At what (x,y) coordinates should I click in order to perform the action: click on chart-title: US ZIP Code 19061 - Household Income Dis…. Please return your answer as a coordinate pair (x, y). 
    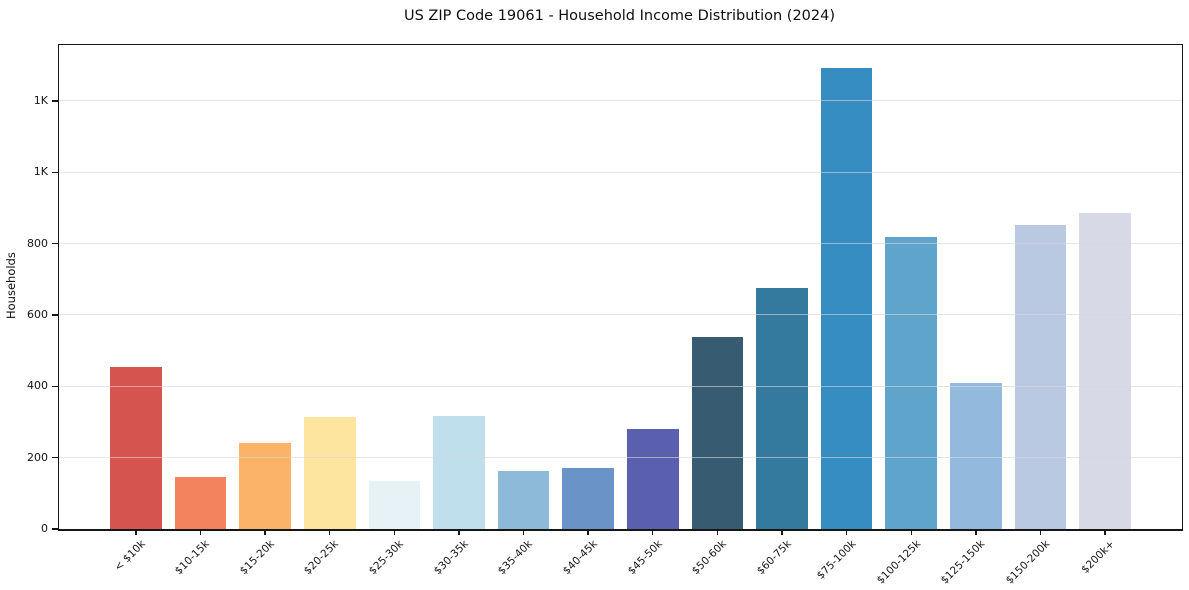
    Looking at the image, I should click on (619, 16).